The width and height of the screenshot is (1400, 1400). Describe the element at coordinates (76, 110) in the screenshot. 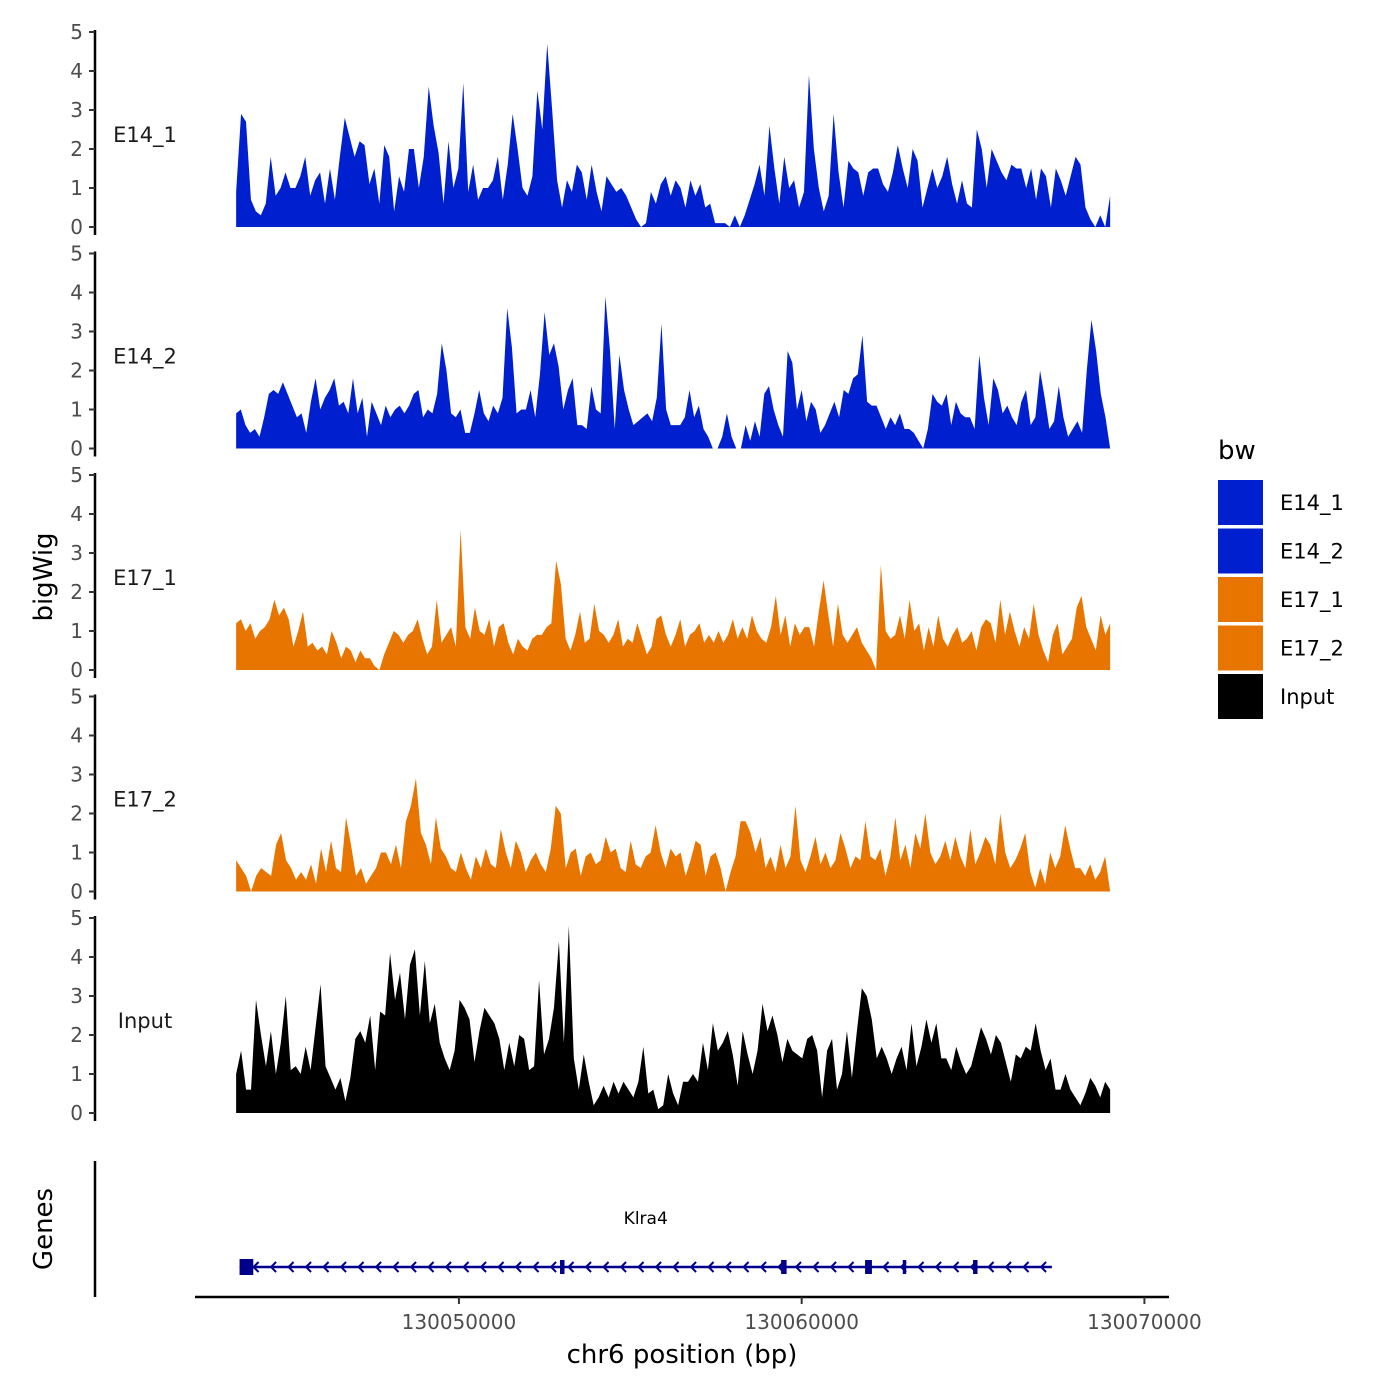

I see `y-tick-label-E14_1-3: 3` at that location.